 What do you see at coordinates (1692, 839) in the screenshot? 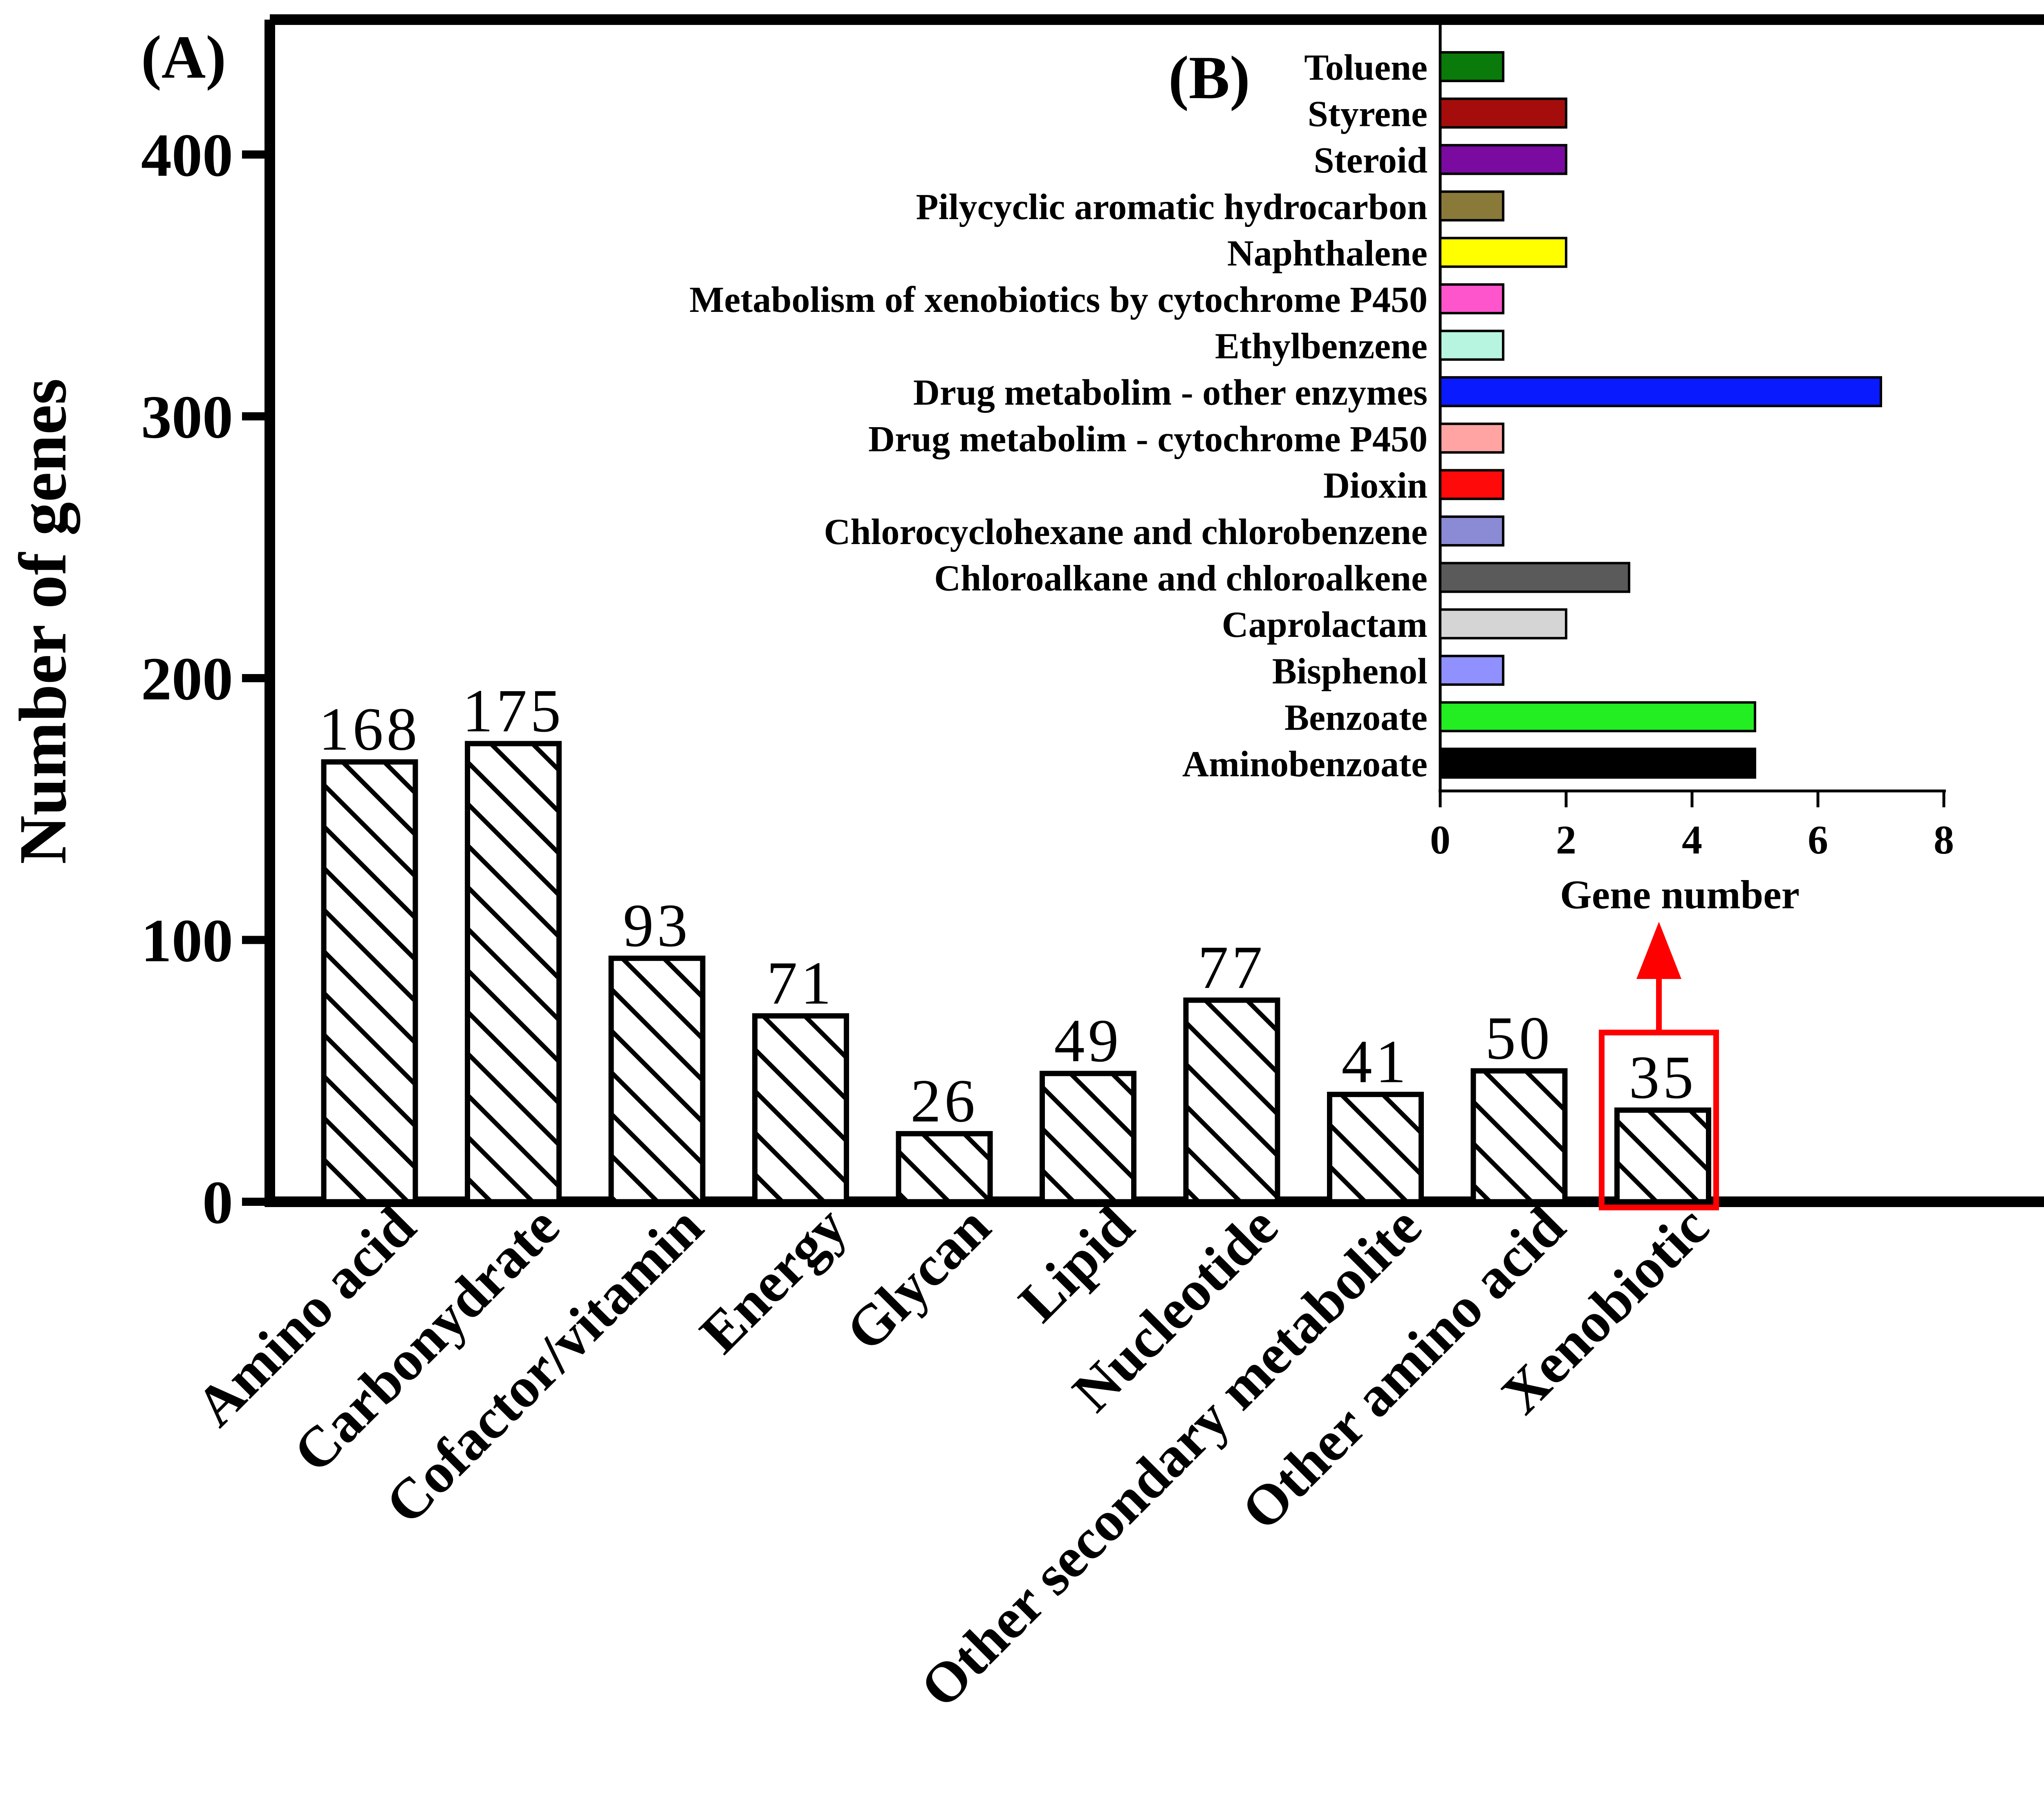
I see `inset-x-tick-label: 4` at bounding box center [1692, 839].